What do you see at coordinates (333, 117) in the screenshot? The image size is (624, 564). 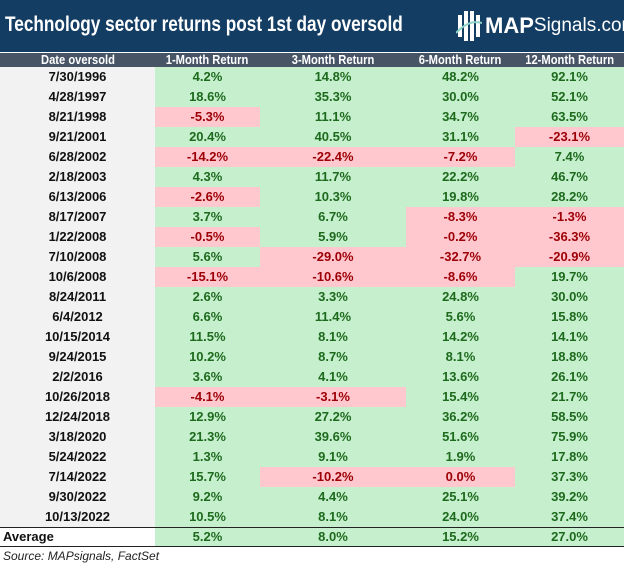 I see `return-cell: 11.1%` at bounding box center [333, 117].